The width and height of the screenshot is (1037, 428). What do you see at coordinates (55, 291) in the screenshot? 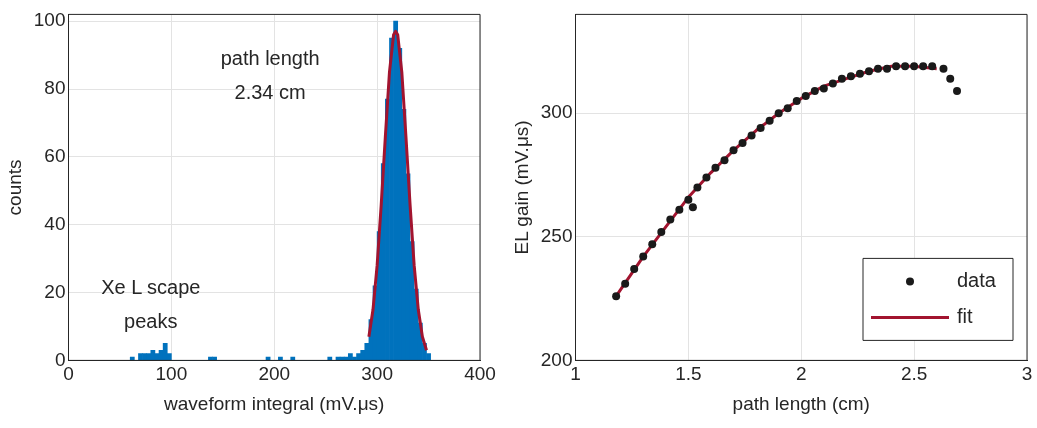
I see `y-tick-label: 20` at bounding box center [55, 291].